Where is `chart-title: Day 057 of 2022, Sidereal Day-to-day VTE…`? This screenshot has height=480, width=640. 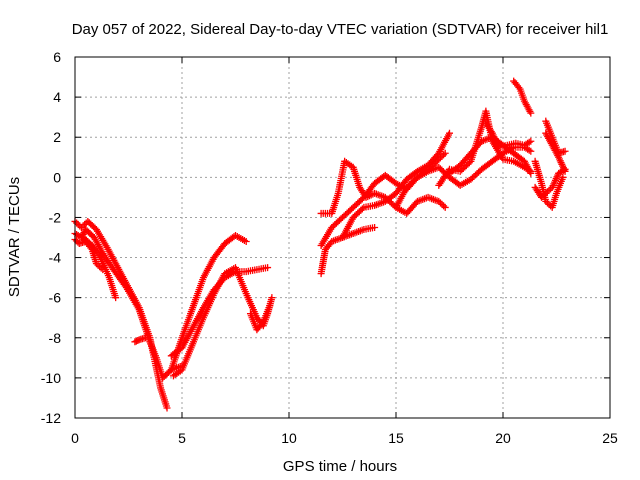 chart-title: Day 057 of 2022, Sidereal Day-to-day VTE… is located at coordinates (340, 29).